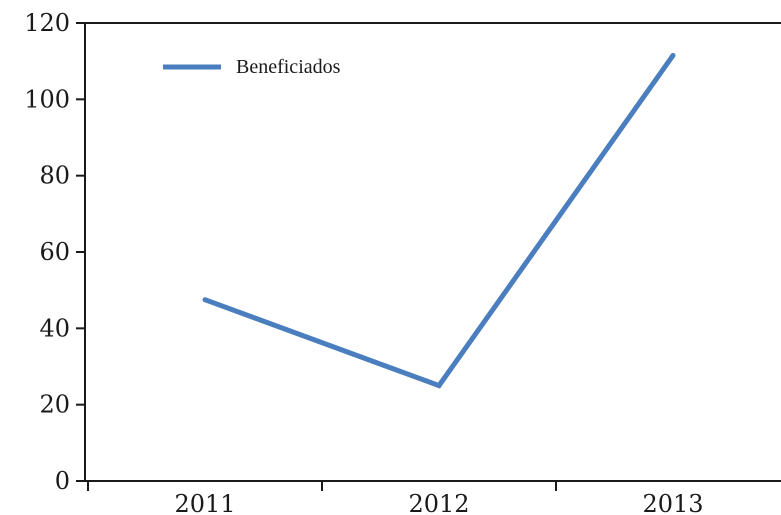 This screenshot has width=781, height=515. Describe the element at coordinates (54, 328) in the screenshot. I see `y-tick-label: 40` at that location.